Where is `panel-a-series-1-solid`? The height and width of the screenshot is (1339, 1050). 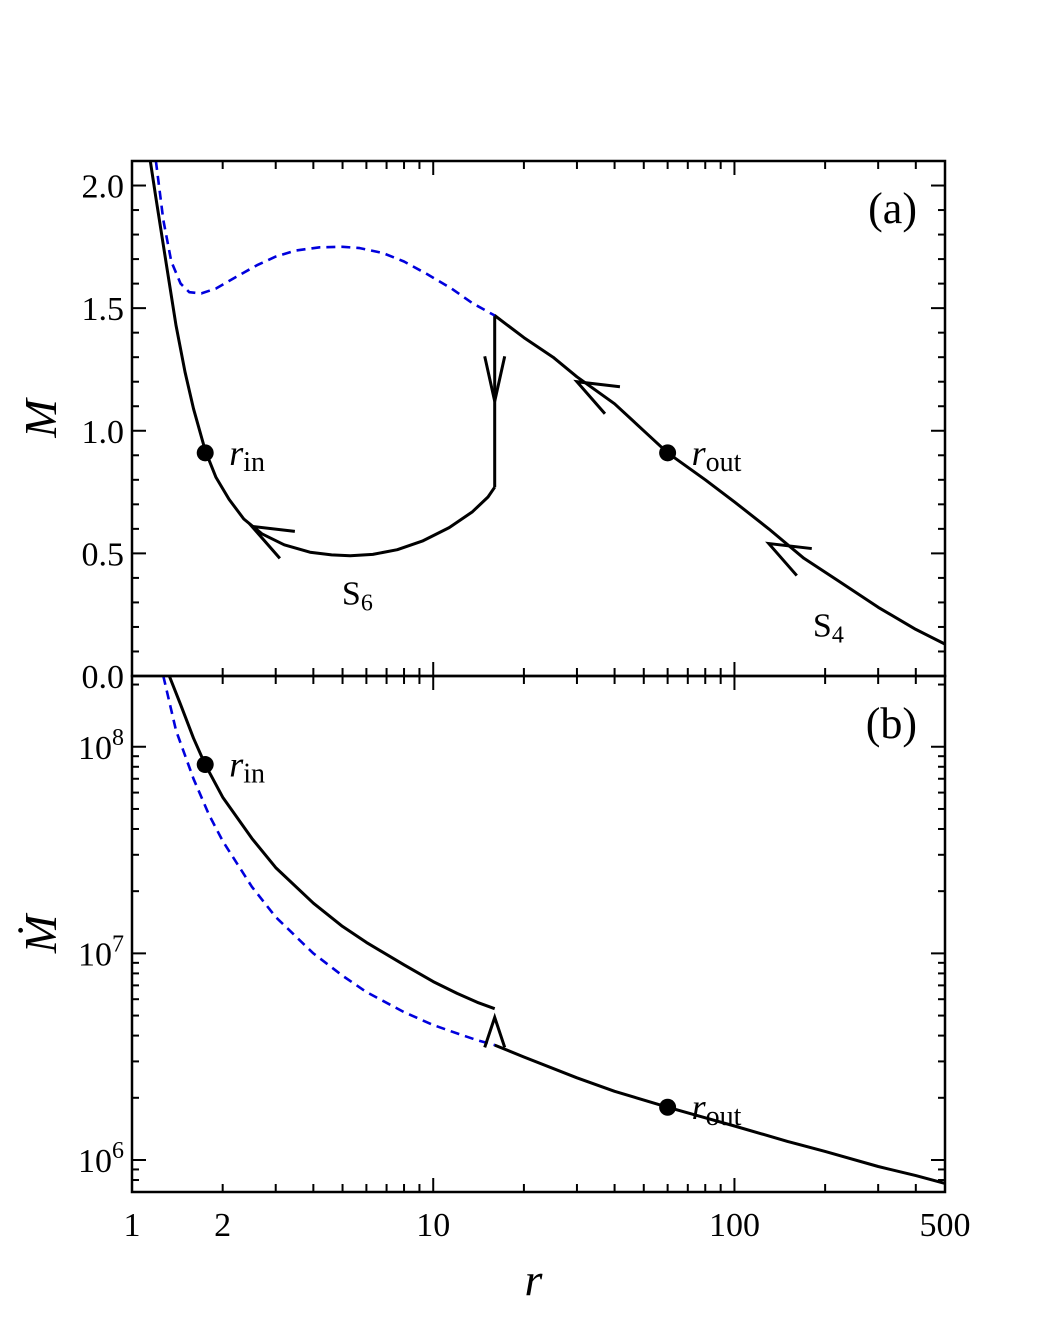 panel-a-series-1-solid is located at coordinates (322, 359).